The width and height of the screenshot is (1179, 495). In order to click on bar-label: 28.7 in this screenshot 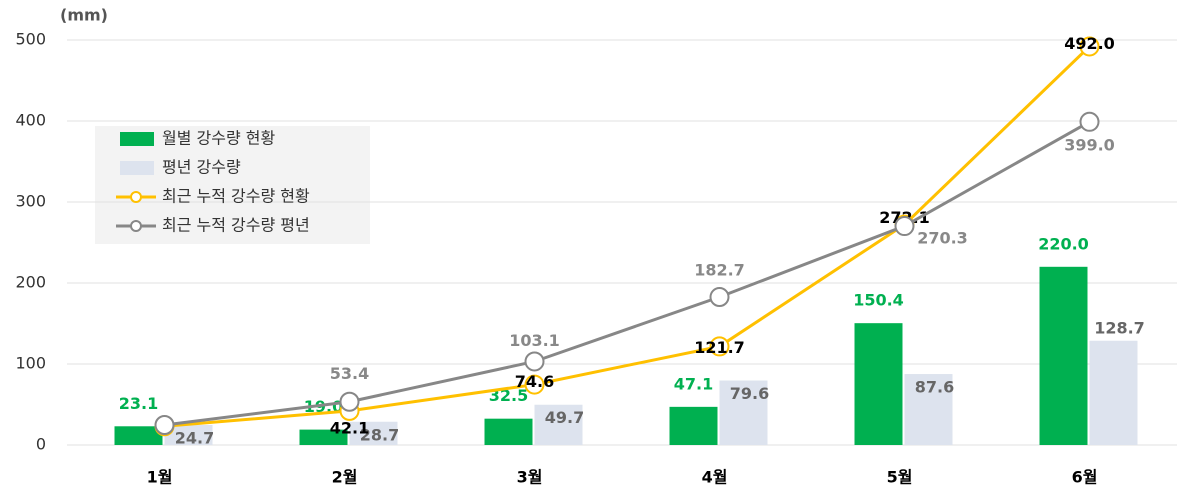, I will do `click(379, 434)`.